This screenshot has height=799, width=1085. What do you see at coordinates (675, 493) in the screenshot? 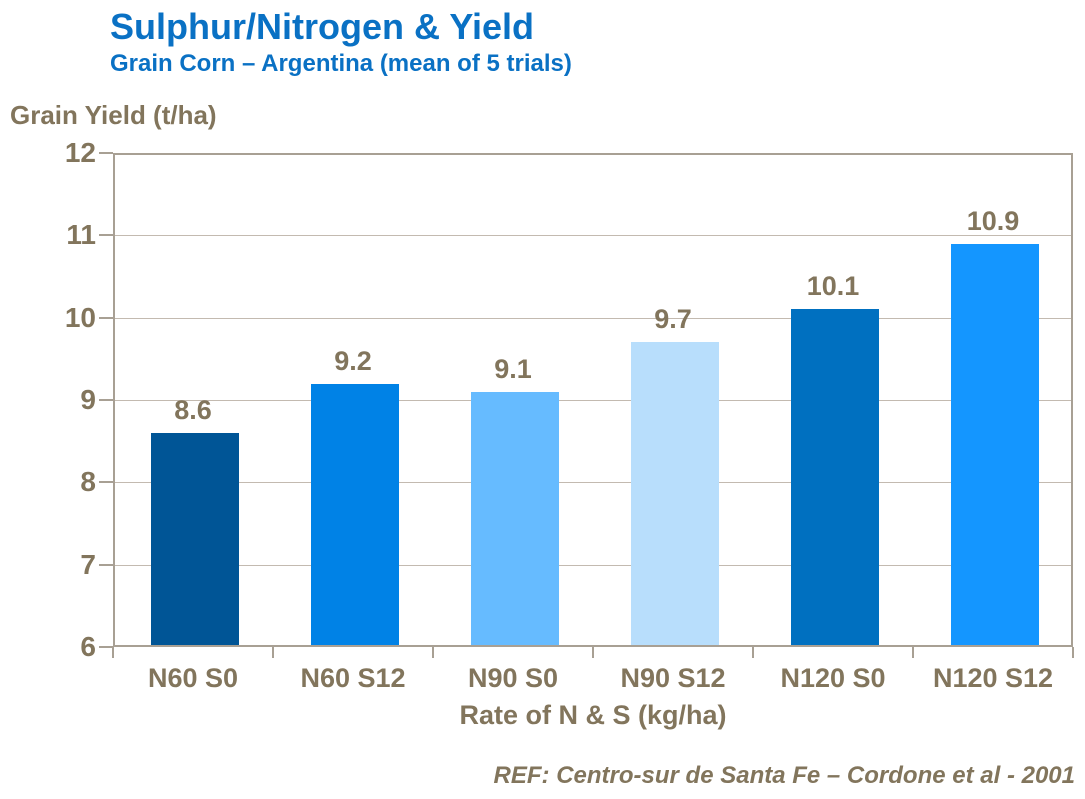
I see `bar-n90-s12` at bounding box center [675, 493].